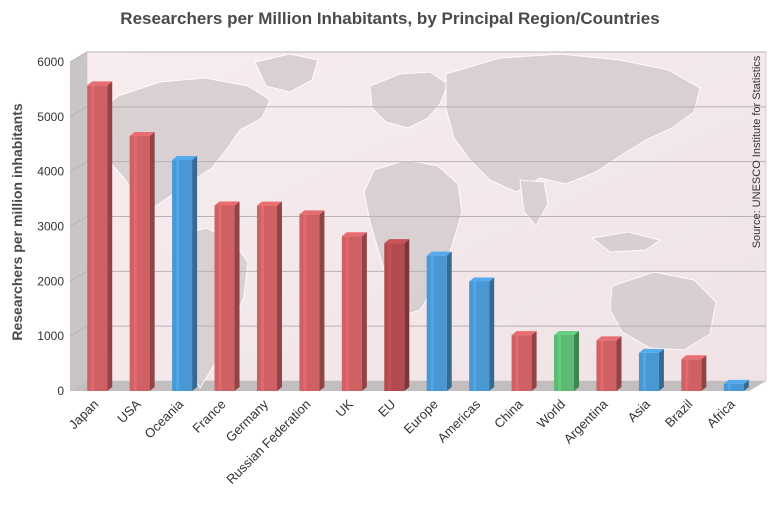 This screenshot has width=780, height=520. Describe the element at coordinates (50, 62) in the screenshot. I see `y-tick-label: 6000` at that location.